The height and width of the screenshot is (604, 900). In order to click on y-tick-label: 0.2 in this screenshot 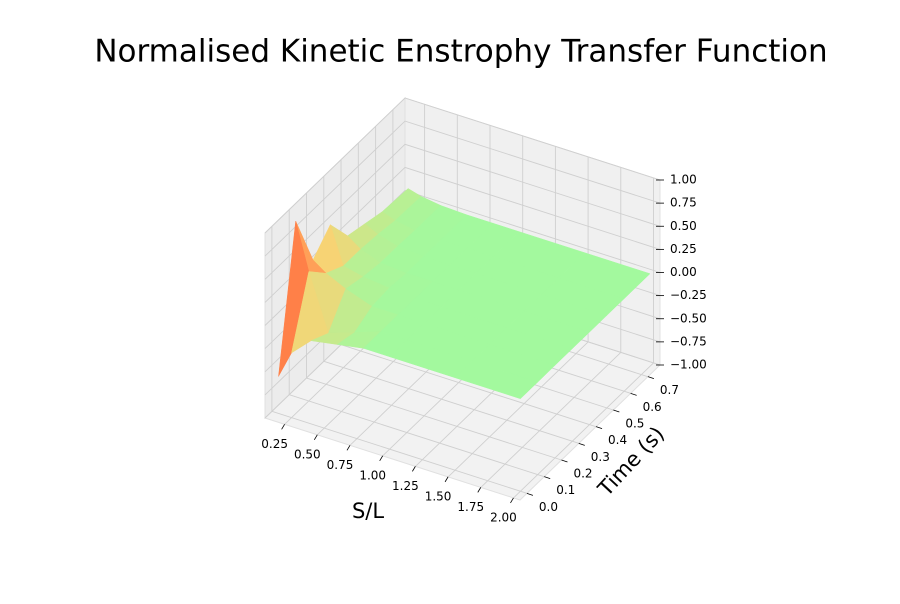, I will do `click(582, 474)`.